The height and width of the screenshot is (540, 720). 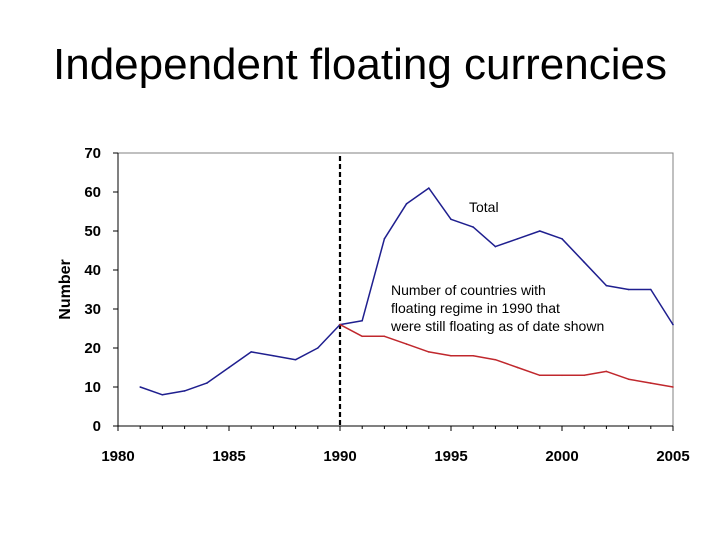 What do you see at coordinates (92, 192) in the screenshot?
I see `y-tick-label: 60` at bounding box center [92, 192].